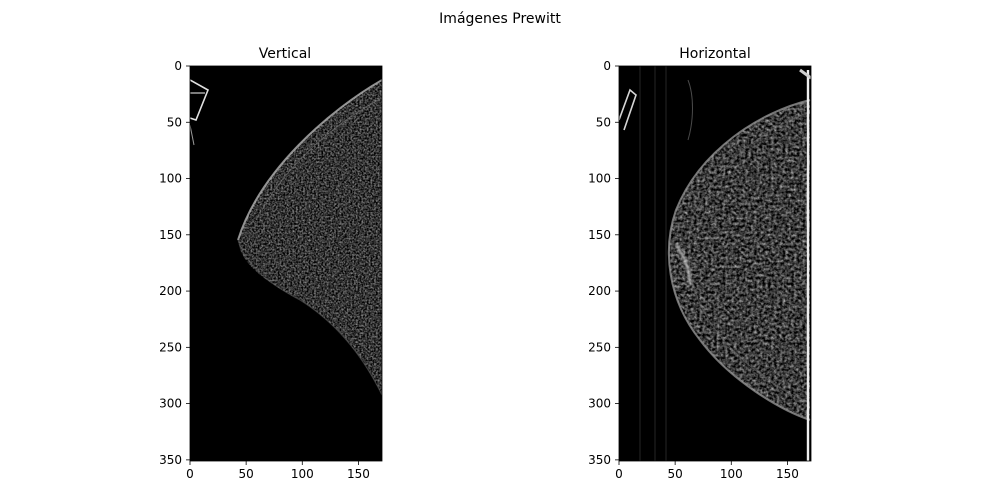 The image size is (1000, 500). What do you see at coordinates (309, 317) in the screenshot?
I see `breast-lower-edge` at bounding box center [309, 317].